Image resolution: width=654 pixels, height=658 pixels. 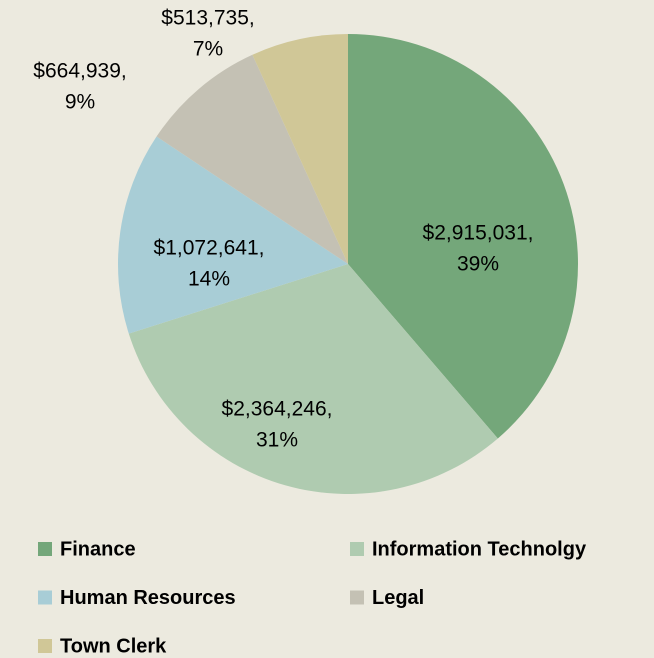 What do you see at coordinates (209, 263) in the screenshot?
I see `data-label: $1,072,641, 14%` at bounding box center [209, 263].